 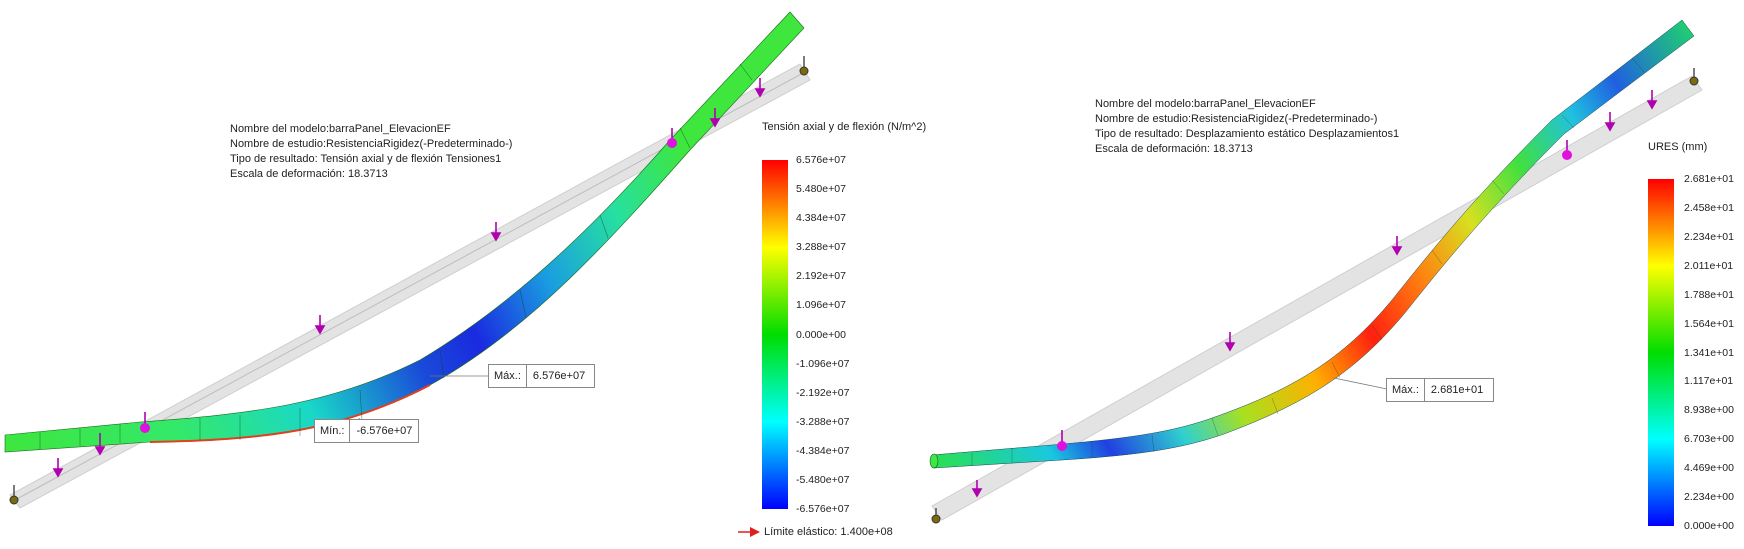 I want to click on max-probe-value: 6.576e+07, so click(x=559, y=376).